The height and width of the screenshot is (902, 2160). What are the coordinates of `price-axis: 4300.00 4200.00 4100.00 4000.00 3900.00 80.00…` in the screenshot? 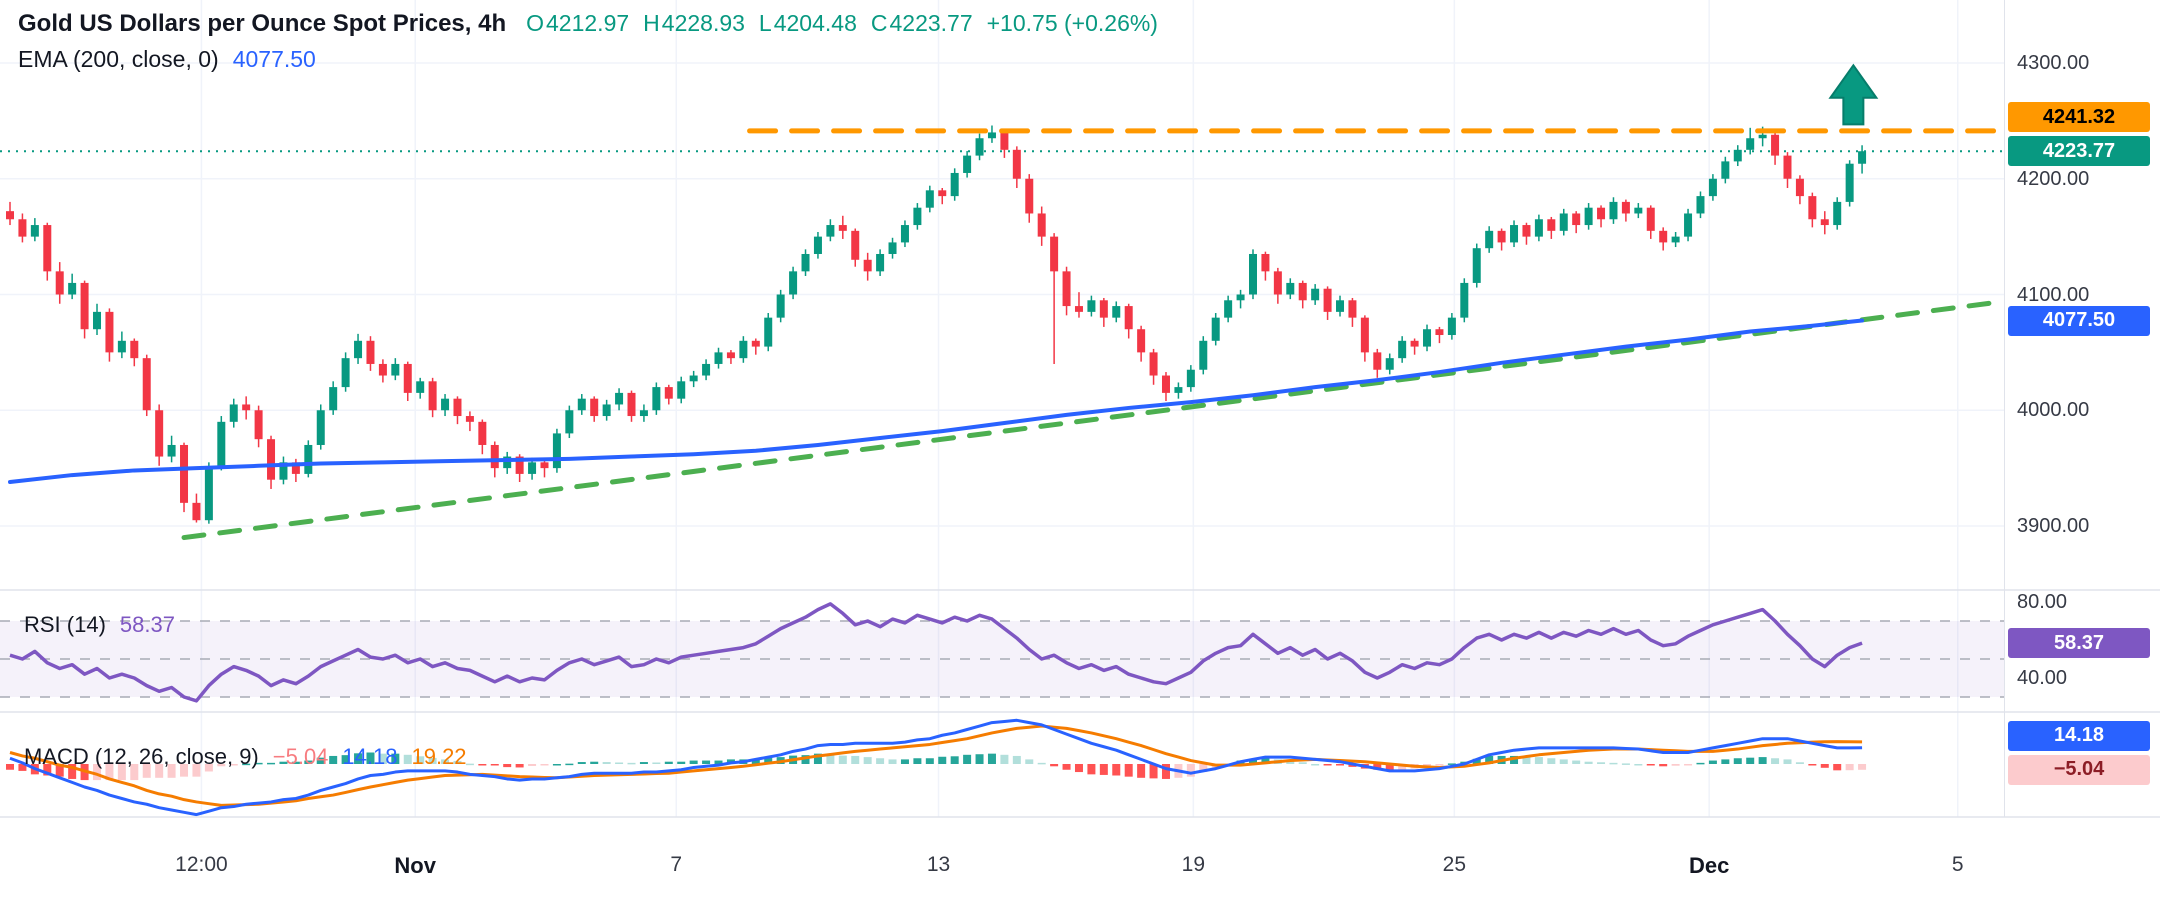 It's located at (2082, 408).